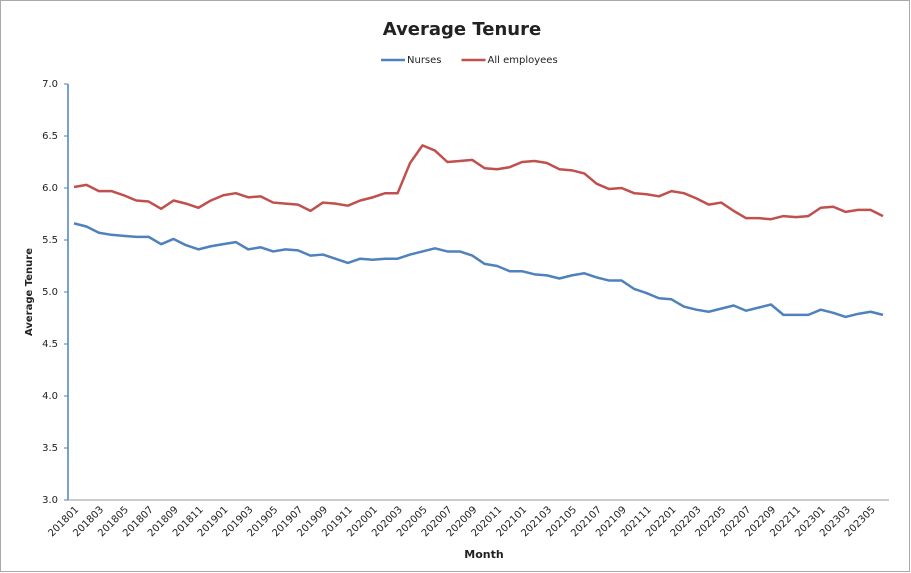 This screenshot has height=573, width=911. Describe the element at coordinates (50, 136) in the screenshot. I see `y-tick-label: 6.5` at that location.